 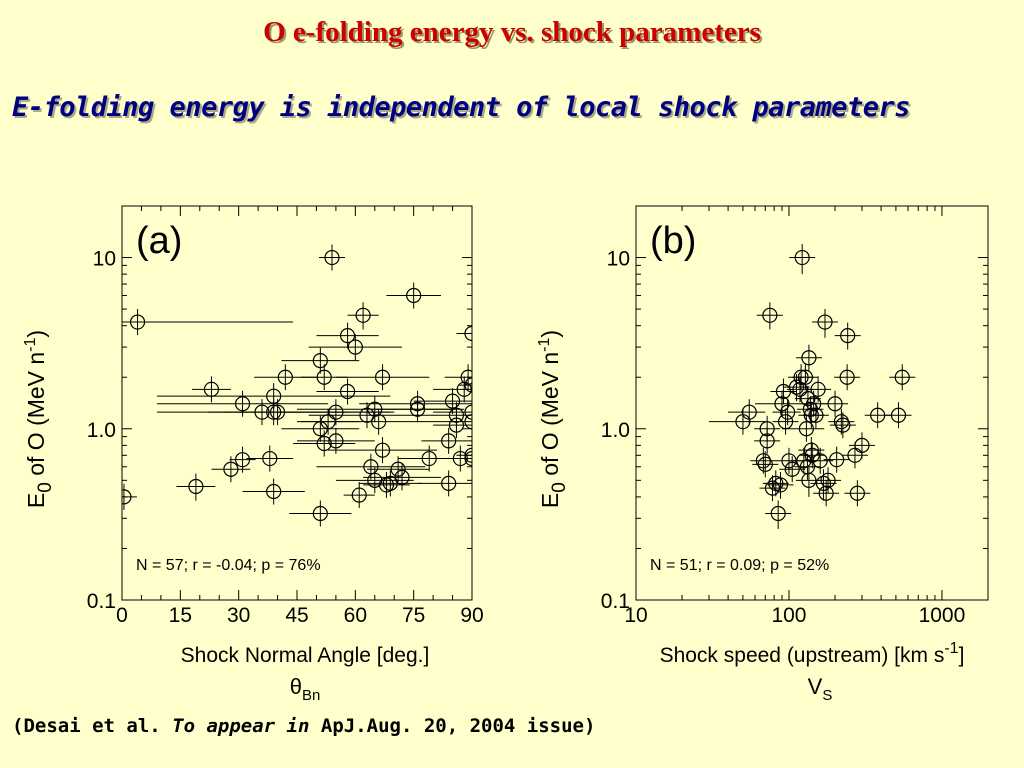 What do you see at coordinates (122, 615) in the screenshot?
I see `x-tick-label: 0` at bounding box center [122, 615].